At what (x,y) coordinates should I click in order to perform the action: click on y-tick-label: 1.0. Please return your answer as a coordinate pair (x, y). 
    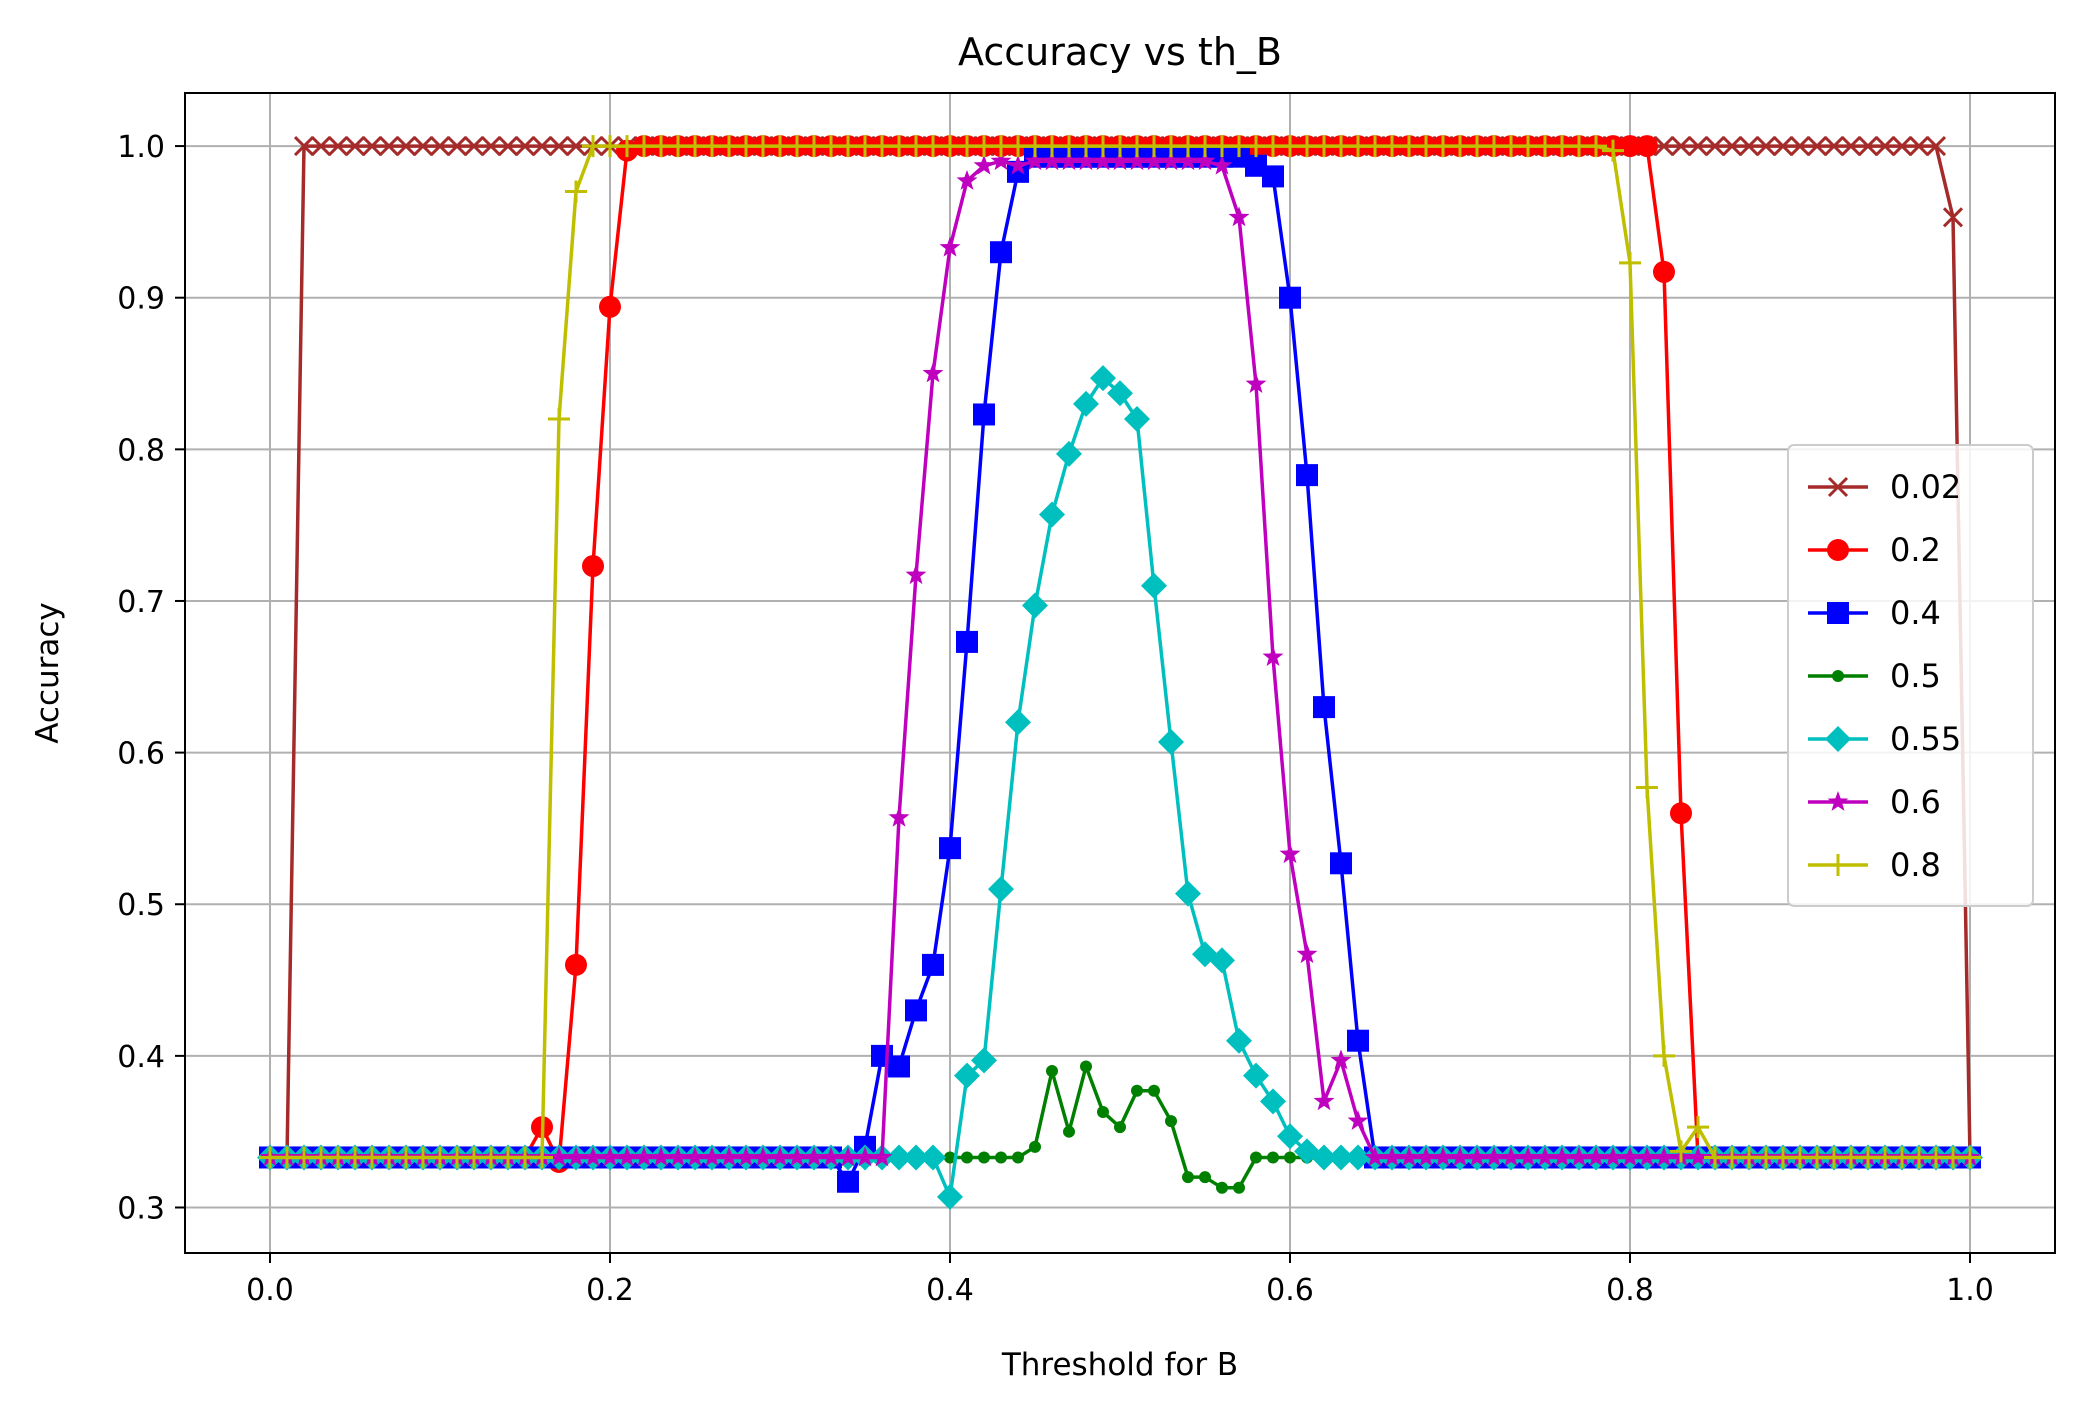
    Looking at the image, I should click on (141, 147).